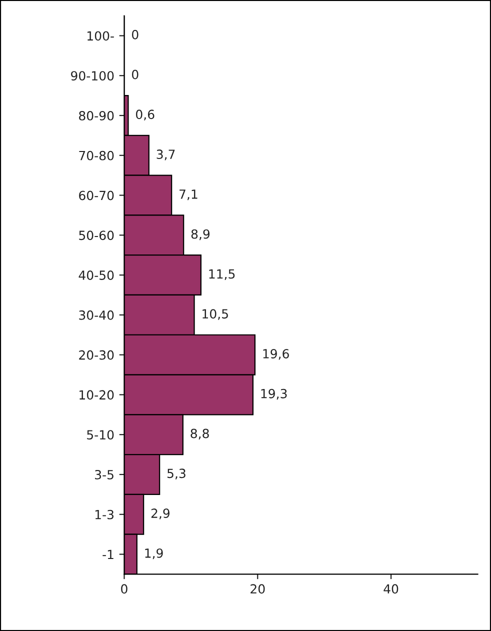 This screenshot has width=491, height=631. Describe the element at coordinates (97, 395) in the screenshot. I see `y-tick-label: 10-20` at that location.